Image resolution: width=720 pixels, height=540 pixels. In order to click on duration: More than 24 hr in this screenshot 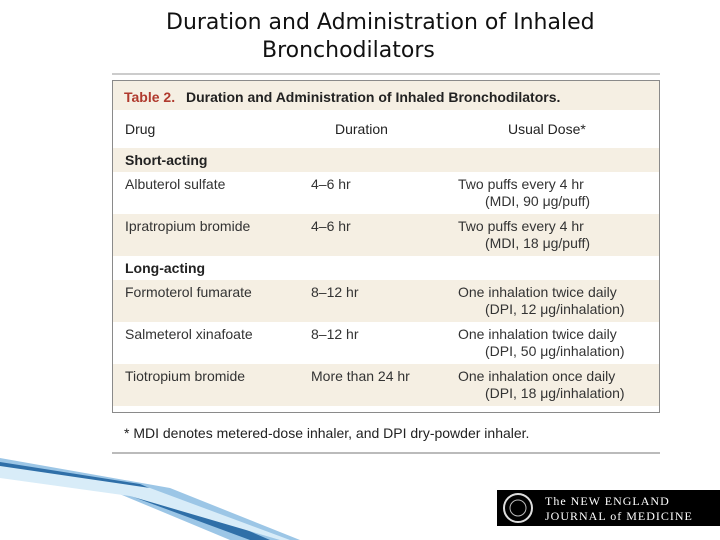, I will do `click(360, 376)`.